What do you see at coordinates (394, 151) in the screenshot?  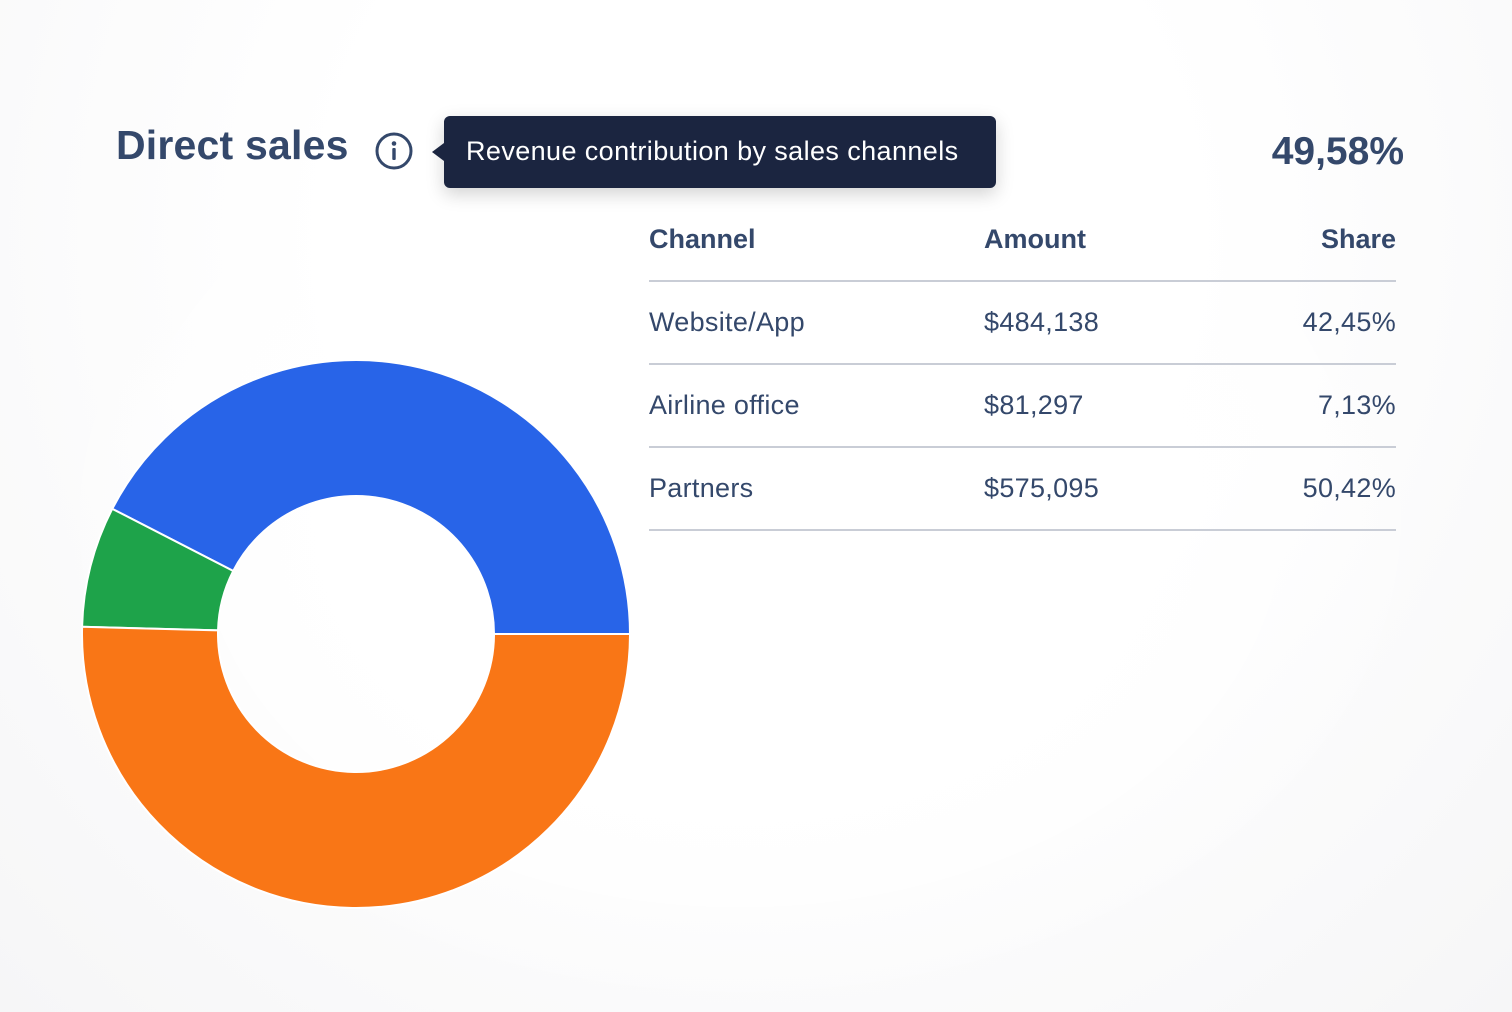 I see `info-circle-icon` at bounding box center [394, 151].